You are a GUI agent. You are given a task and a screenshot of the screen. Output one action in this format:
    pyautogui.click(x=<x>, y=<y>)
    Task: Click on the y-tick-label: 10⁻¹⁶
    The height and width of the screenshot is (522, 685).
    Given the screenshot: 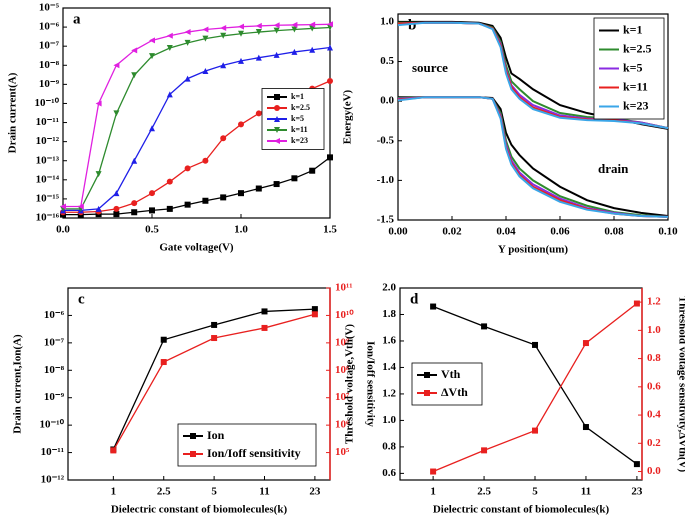 What is the action you would take?
    pyautogui.click(x=48, y=218)
    